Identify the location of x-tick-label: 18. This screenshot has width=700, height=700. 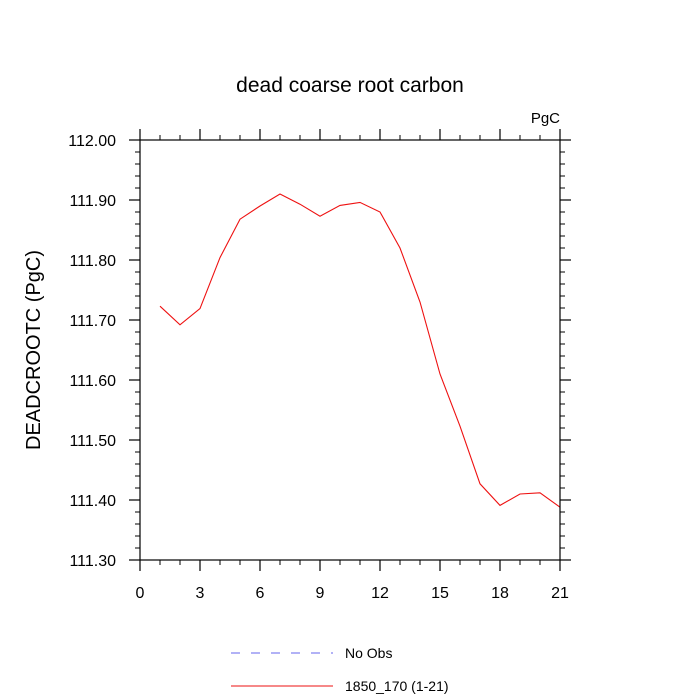
(500, 593).